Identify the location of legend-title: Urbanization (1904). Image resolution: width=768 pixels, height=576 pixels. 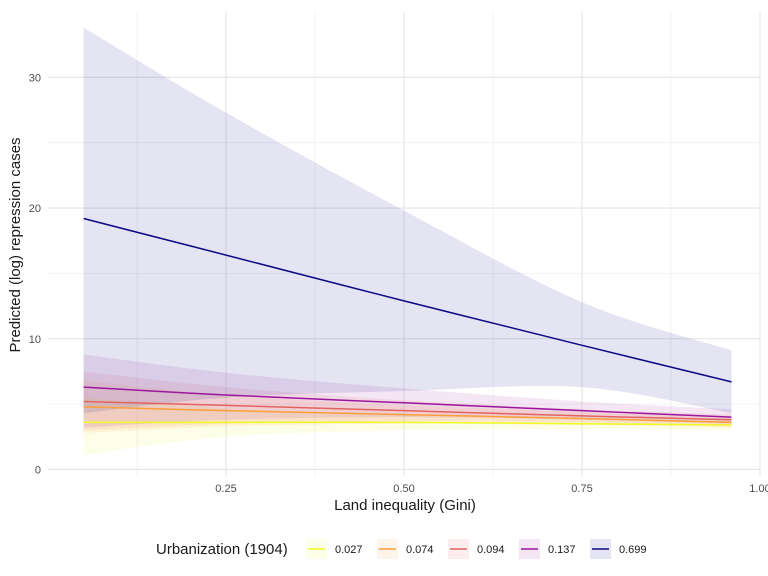
(222, 549).